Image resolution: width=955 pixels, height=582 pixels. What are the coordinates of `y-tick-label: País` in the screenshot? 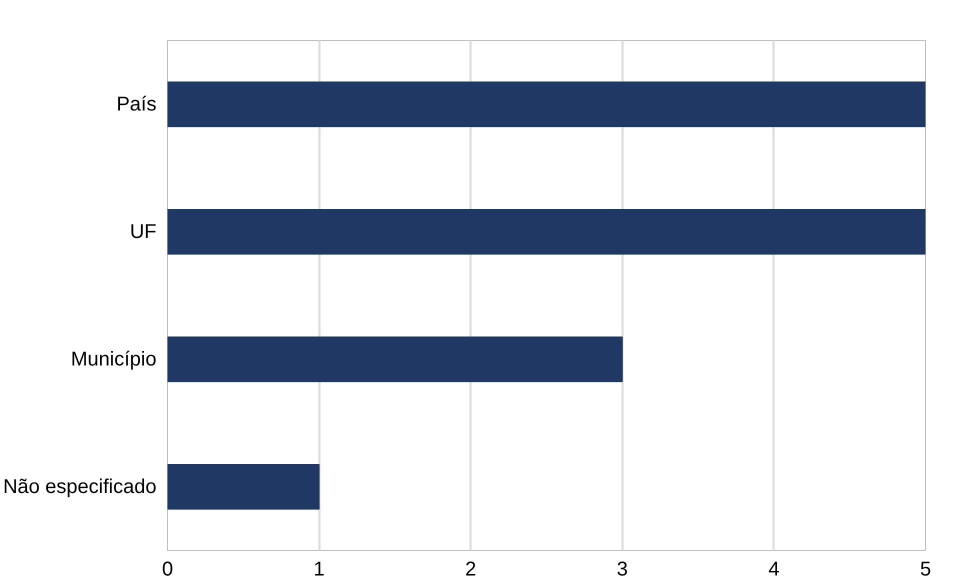 It's located at (136, 104).